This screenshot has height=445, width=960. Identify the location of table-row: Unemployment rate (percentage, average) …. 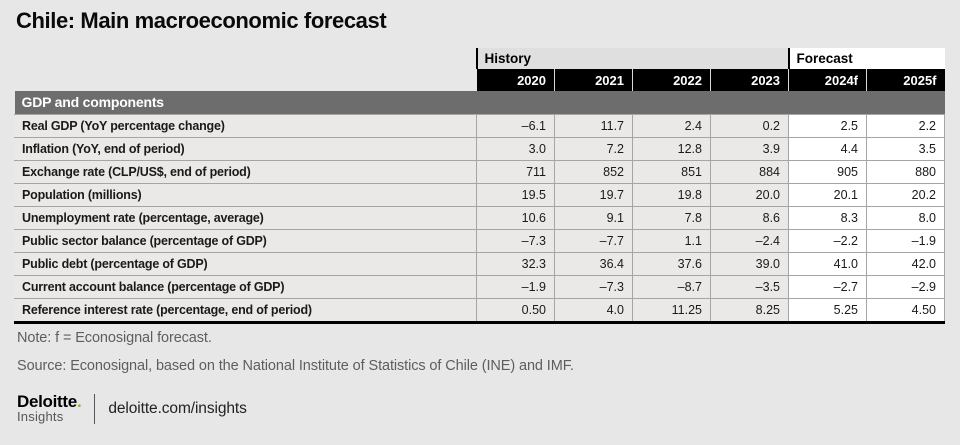
(480, 218).